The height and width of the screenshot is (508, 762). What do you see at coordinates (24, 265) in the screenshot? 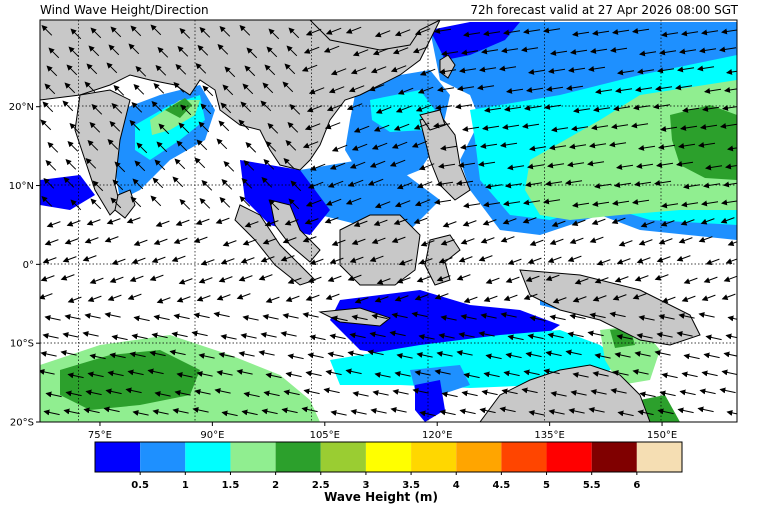
I see `latitude-ticks: 20°N 10°N 0° 10°S 20°S` at bounding box center [24, 265].